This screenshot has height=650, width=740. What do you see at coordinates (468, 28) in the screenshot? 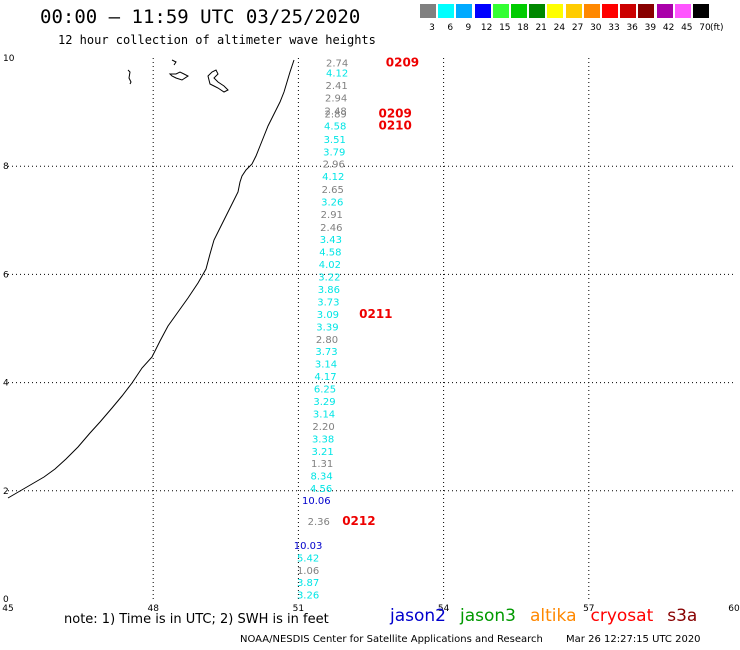
I see `legend-label: 9` at bounding box center [468, 28].